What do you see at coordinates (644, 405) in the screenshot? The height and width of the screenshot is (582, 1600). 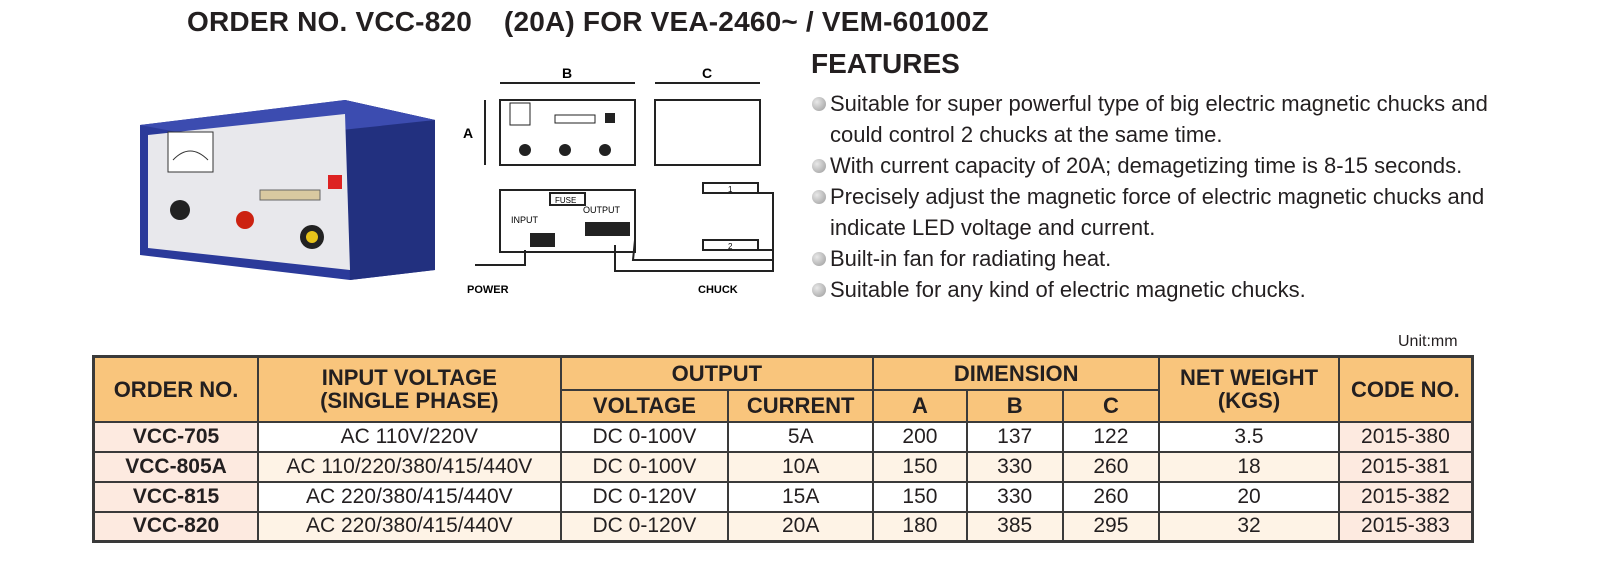 I see `header-voltage: VOLTAGE` at bounding box center [644, 405].